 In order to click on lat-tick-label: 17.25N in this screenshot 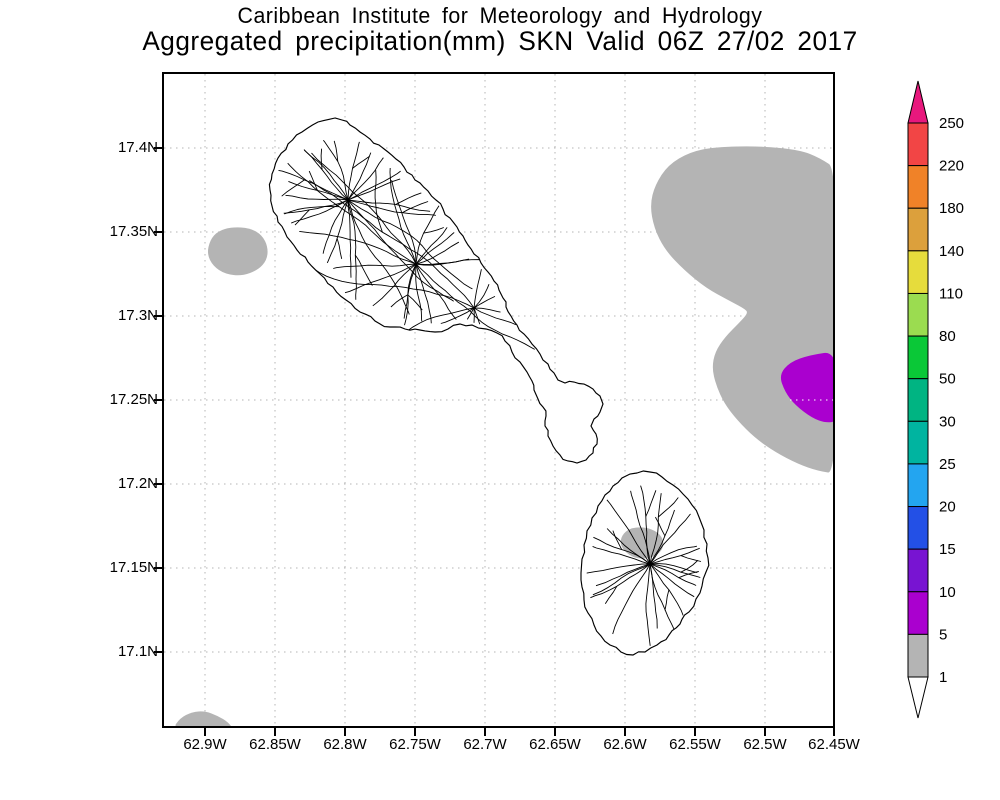, I will do `click(133, 399)`.